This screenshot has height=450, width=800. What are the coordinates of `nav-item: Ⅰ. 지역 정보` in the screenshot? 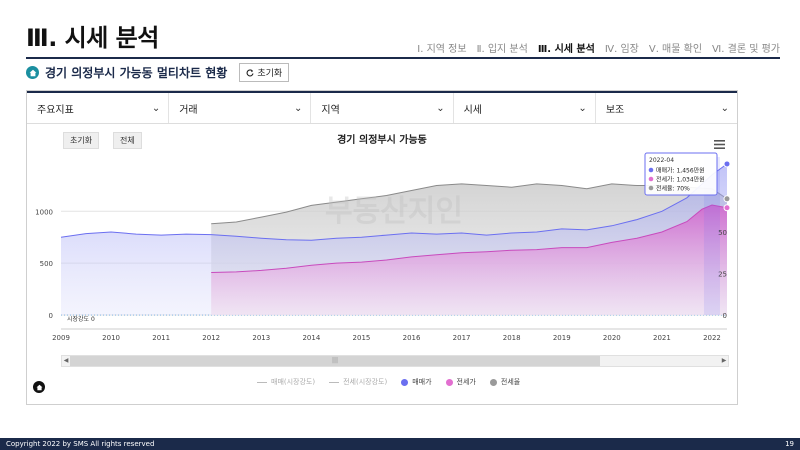 It's located at (442, 49).